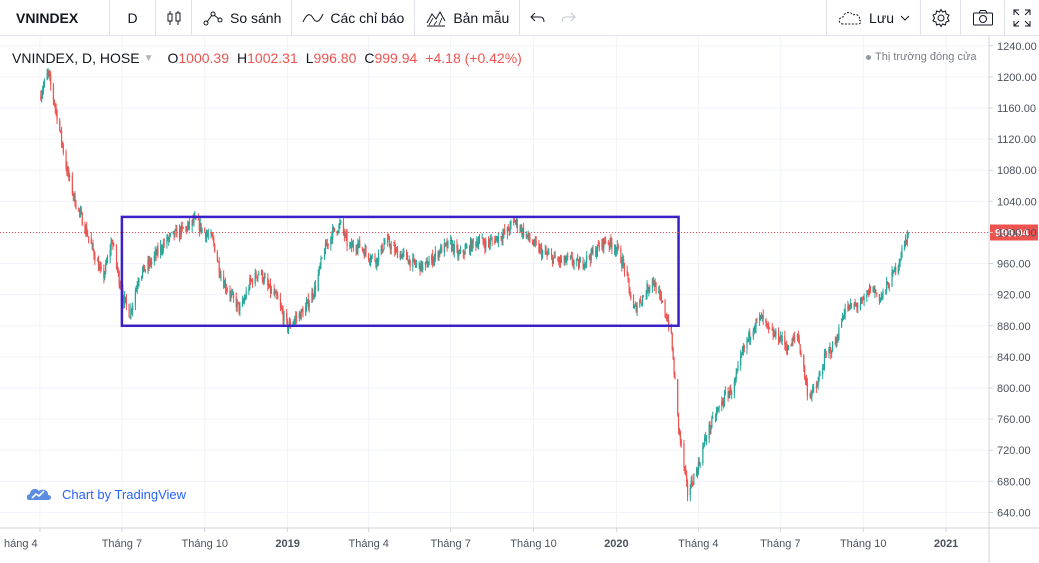 The image size is (1039, 563). What do you see at coordinates (55, 18) in the screenshot?
I see `symbol-search: VNINDEX` at bounding box center [55, 18].